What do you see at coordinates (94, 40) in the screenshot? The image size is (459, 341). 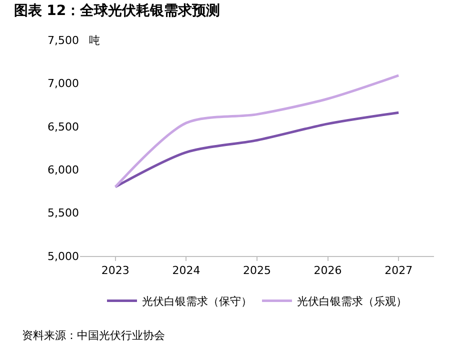 I see `y-axis-title: 吨` at bounding box center [94, 40].